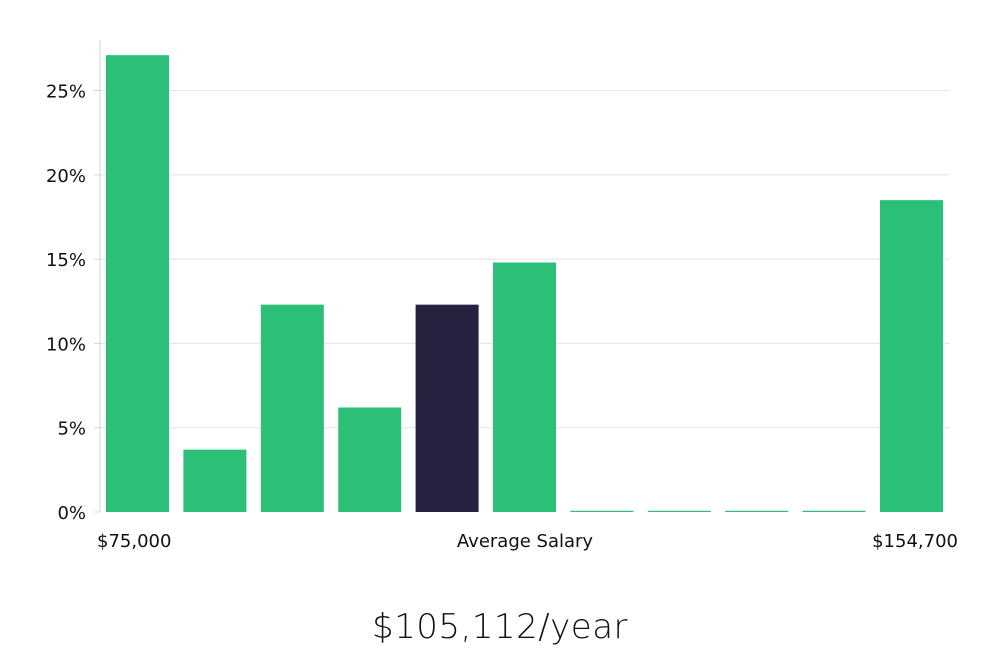  What do you see at coordinates (66, 92) in the screenshot?
I see `y-tick-label: 25%` at bounding box center [66, 92].